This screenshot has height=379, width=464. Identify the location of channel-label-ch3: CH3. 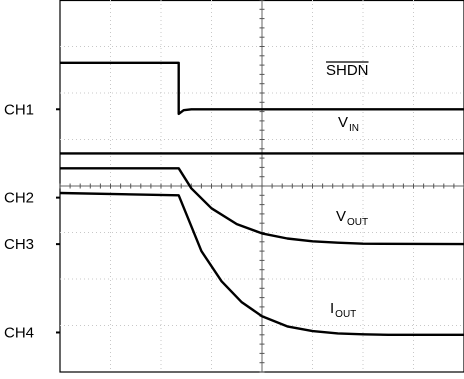
(19, 244).